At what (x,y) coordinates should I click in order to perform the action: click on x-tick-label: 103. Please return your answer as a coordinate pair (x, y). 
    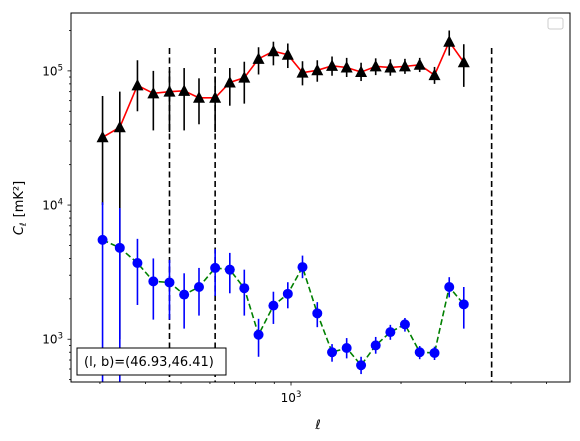
    Looking at the image, I should click on (291, 397).